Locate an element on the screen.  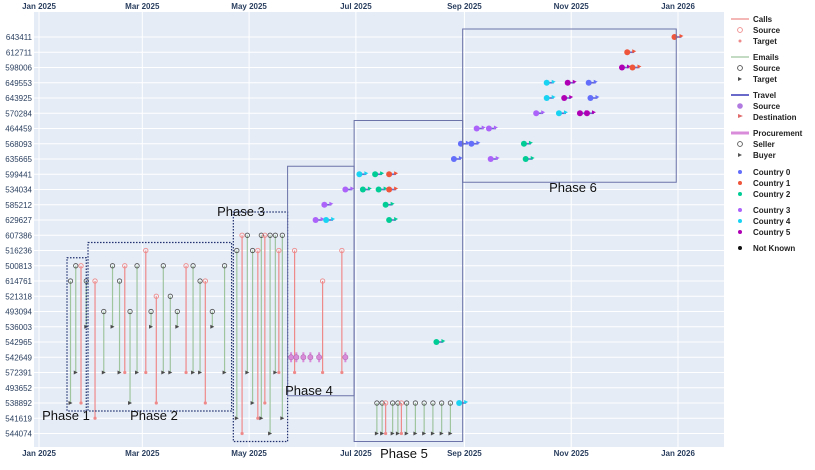
x-tick-label-bottom: Jul 2025 is located at coordinates (356, 453).